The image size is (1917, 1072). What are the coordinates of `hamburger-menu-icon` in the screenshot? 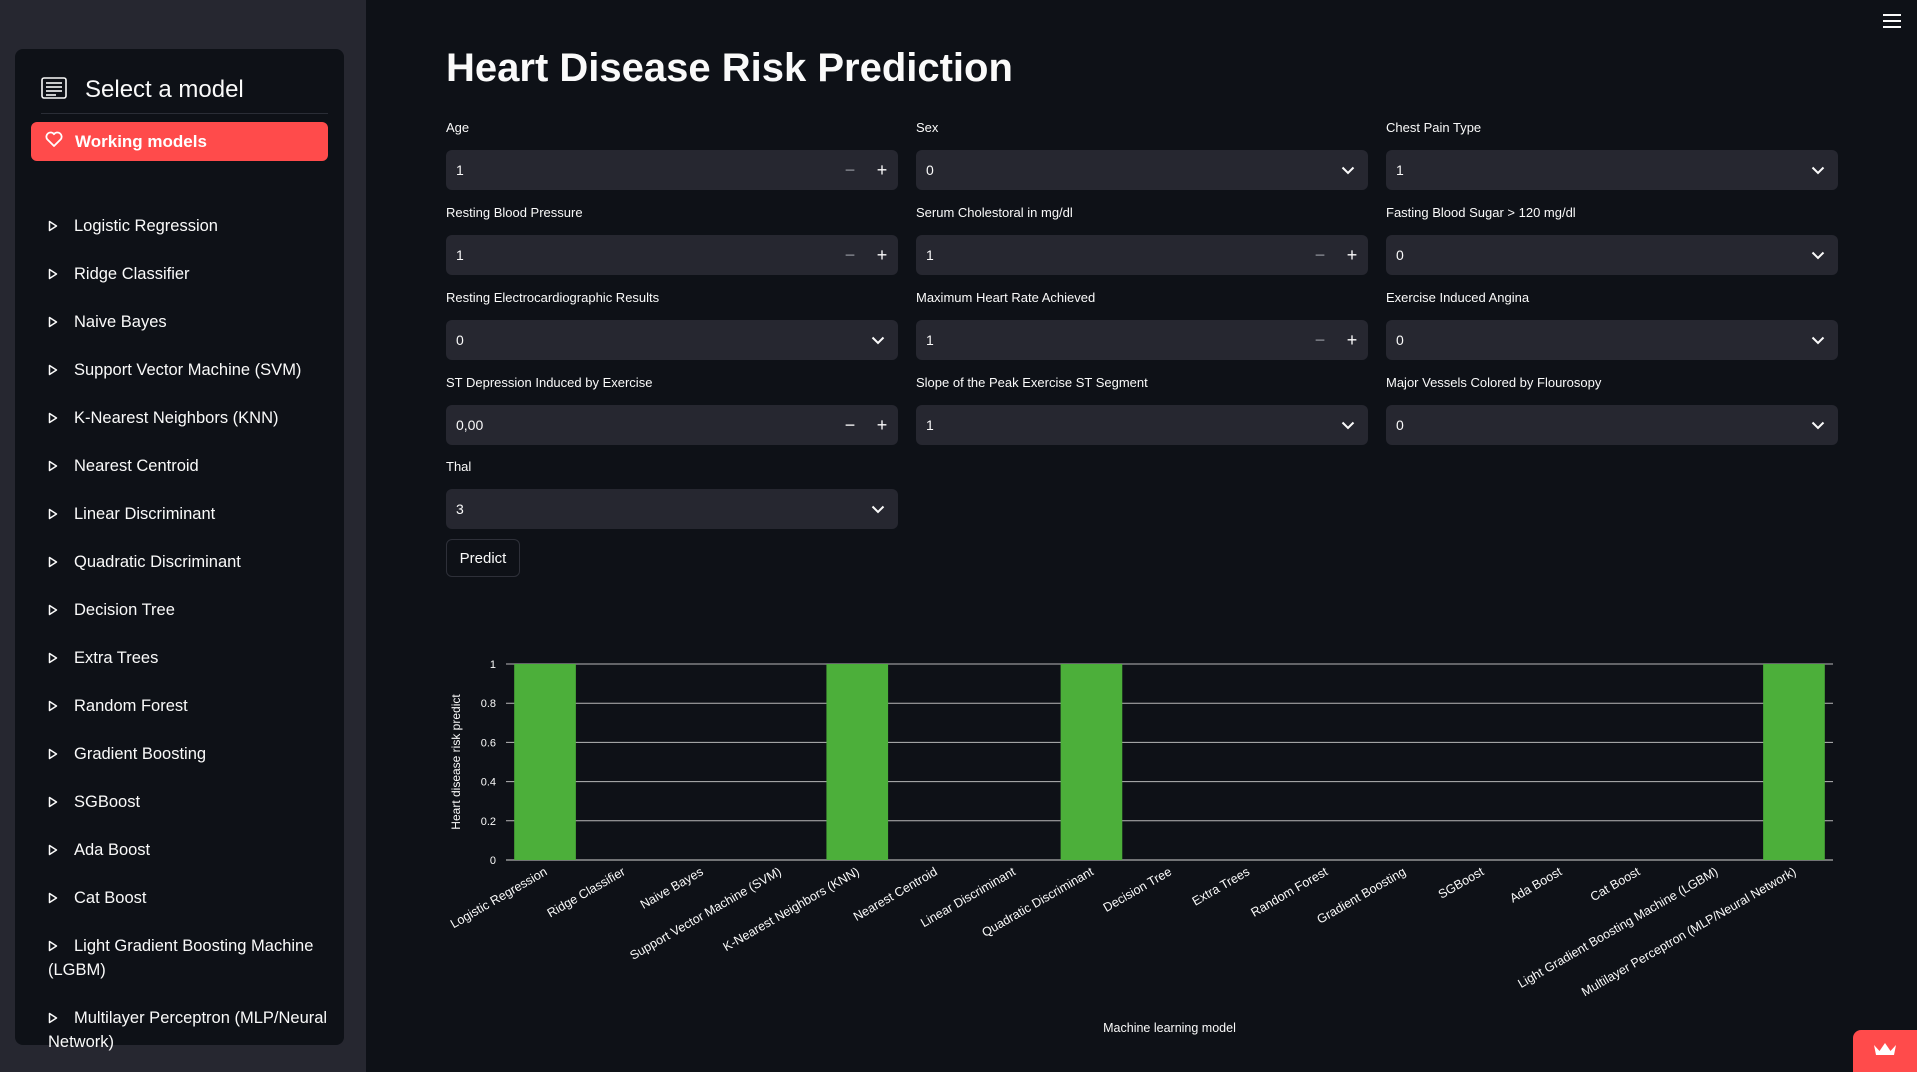 It's located at (1892, 23).